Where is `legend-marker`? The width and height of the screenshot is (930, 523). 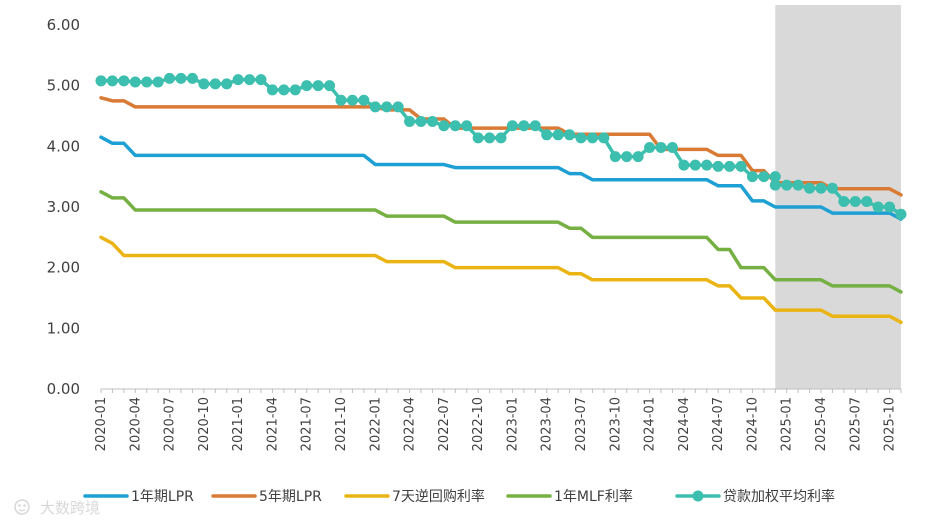
legend-marker is located at coordinates (698, 496).